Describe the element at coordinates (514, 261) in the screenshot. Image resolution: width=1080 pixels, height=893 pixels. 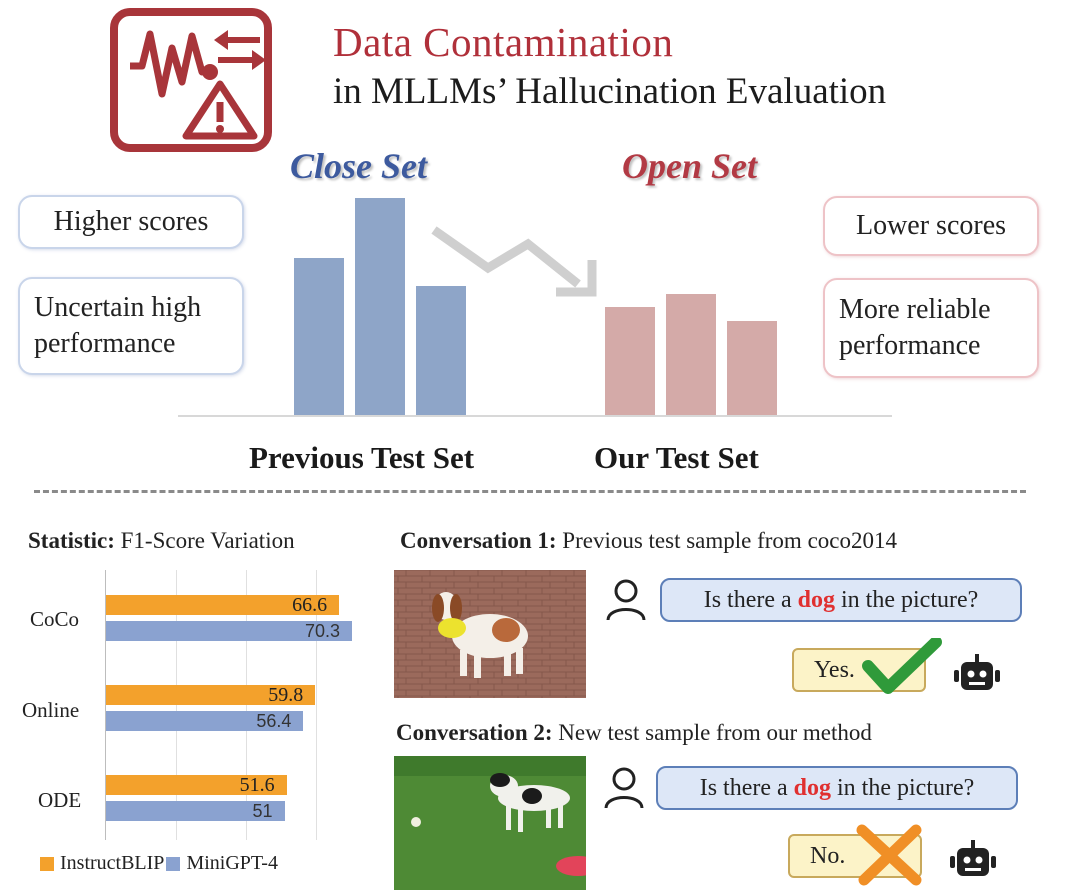
I see `down-trend-arrow-icon` at that location.